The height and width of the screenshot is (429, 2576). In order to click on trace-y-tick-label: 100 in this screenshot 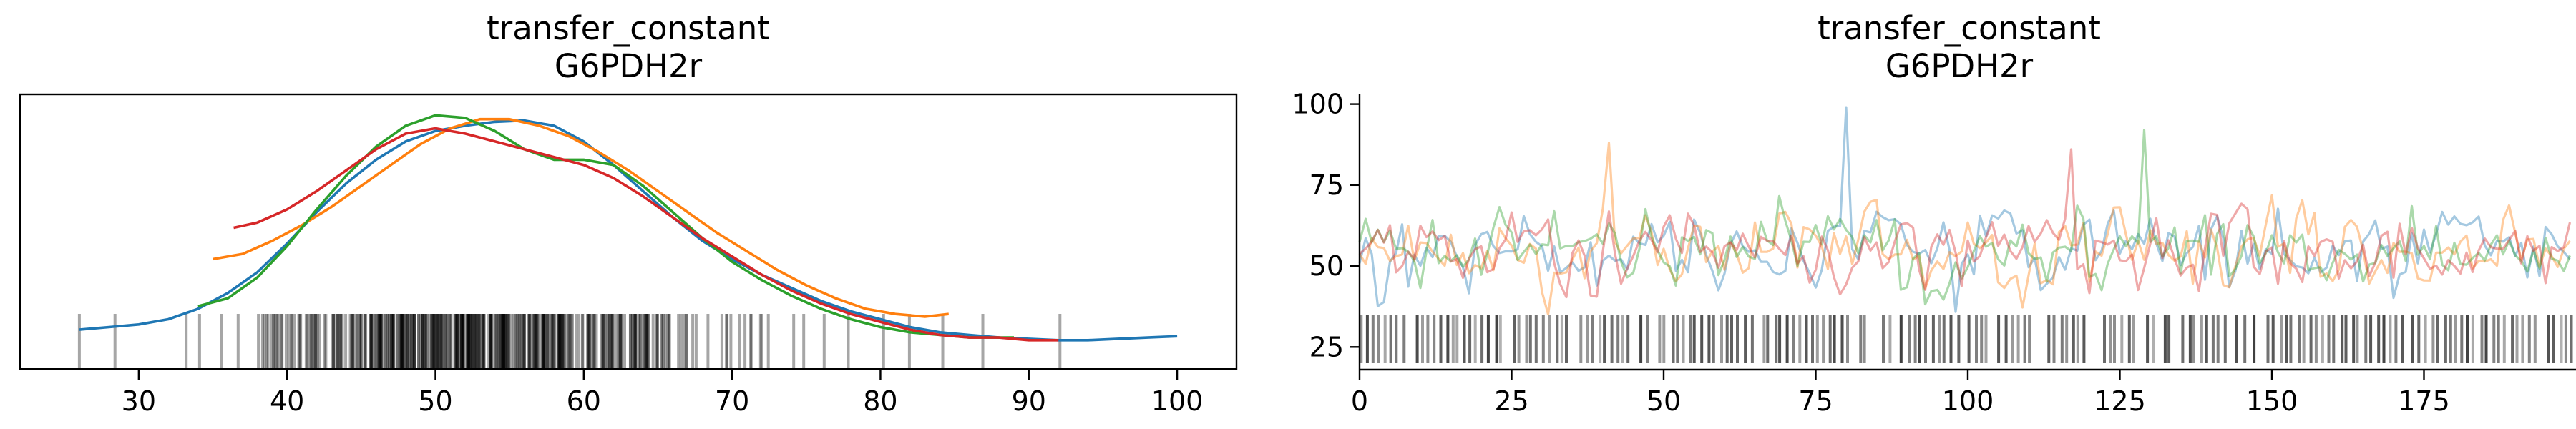, I will do `click(1318, 104)`.